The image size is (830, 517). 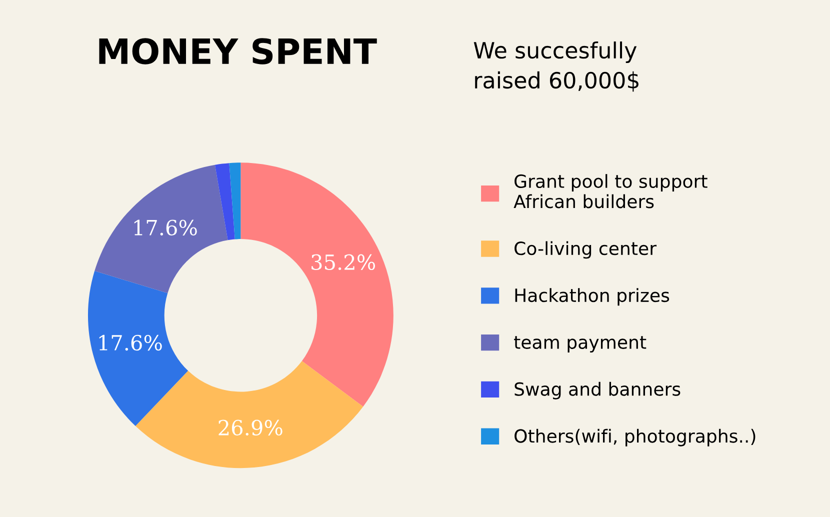 What do you see at coordinates (597, 391) in the screenshot?
I see `legend-label: Swag and banners` at bounding box center [597, 391].